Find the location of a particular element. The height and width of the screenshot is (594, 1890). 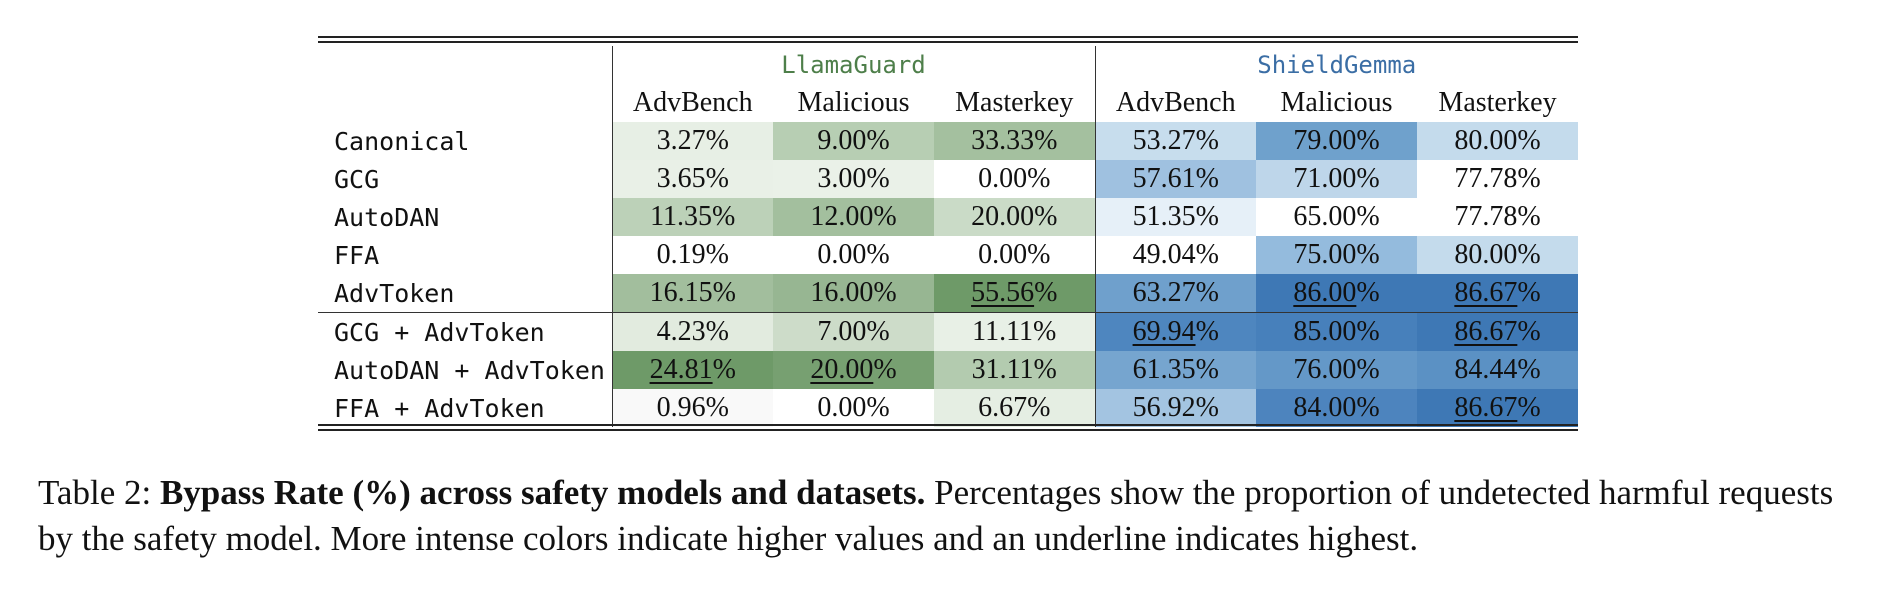

method-cell: Canonical is located at coordinates (402, 141).